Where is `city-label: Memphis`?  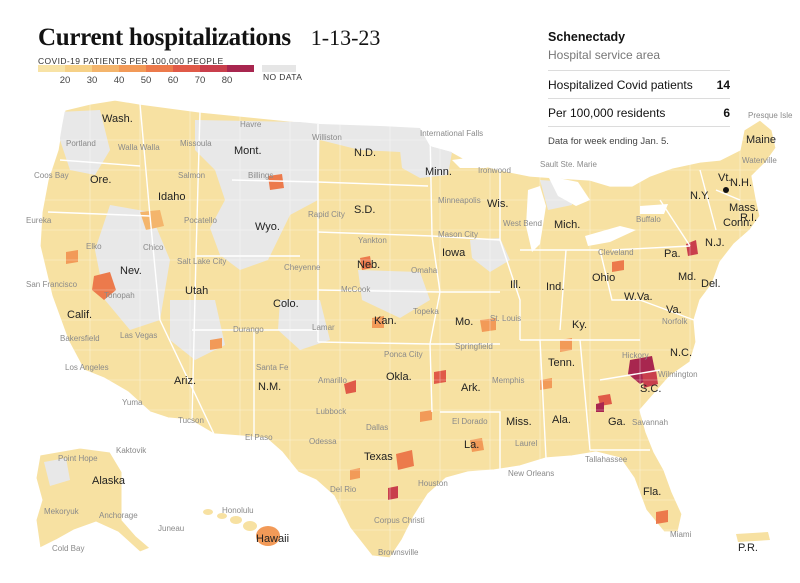 city-label: Memphis is located at coordinates (508, 380).